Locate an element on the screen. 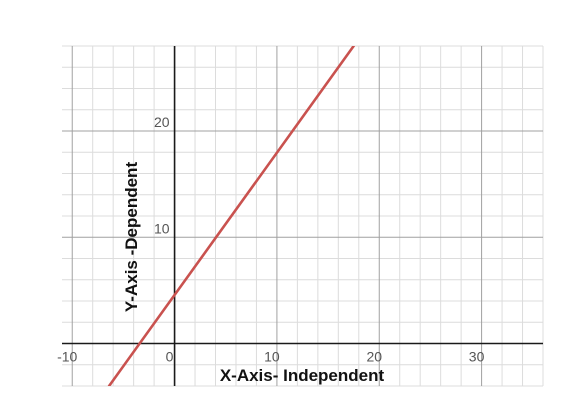 The image size is (585, 414). x-axis-label: X-Axis- Independent is located at coordinates (302, 375).